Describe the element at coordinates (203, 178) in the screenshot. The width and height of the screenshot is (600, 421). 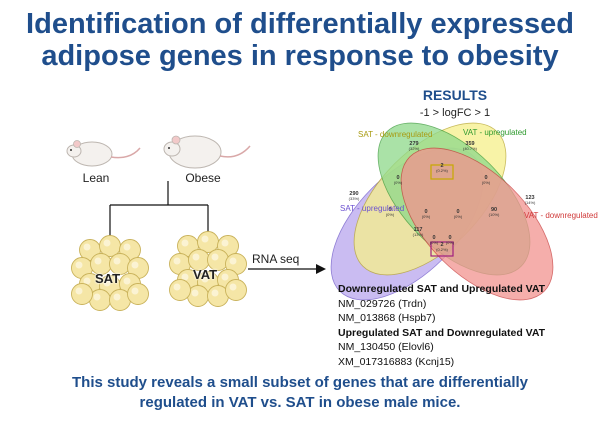
I see `obese-label: Obese` at that location.